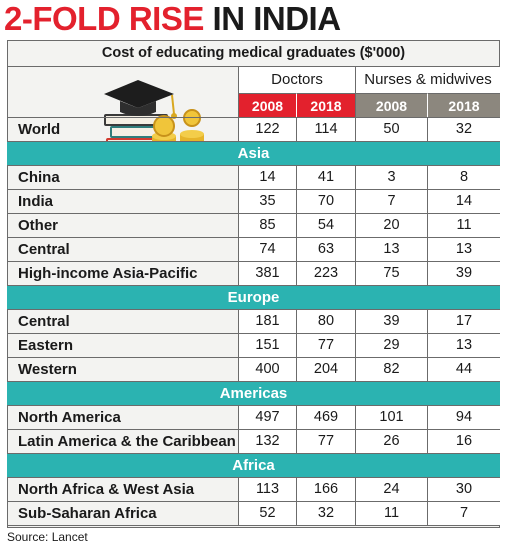 The width and height of the screenshot is (511, 548). What do you see at coordinates (267, 489) in the screenshot?
I see `cell-doctors-2008: 113` at bounding box center [267, 489].